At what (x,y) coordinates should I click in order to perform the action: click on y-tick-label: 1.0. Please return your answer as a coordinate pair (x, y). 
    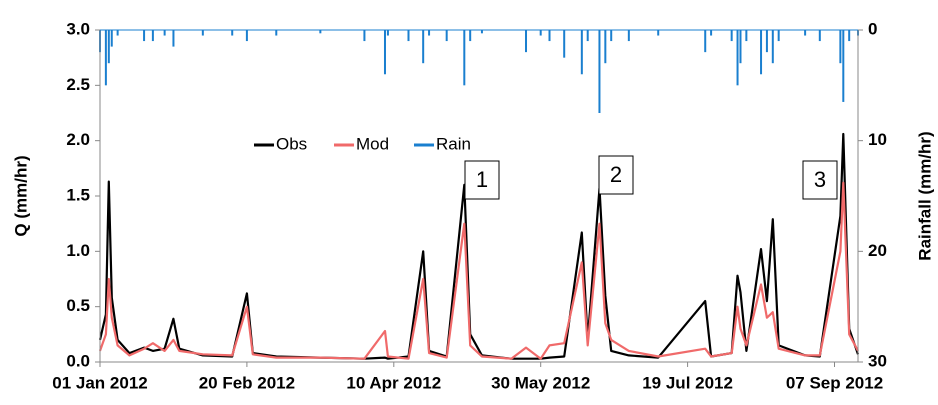
    Looking at the image, I should click on (78, 250).